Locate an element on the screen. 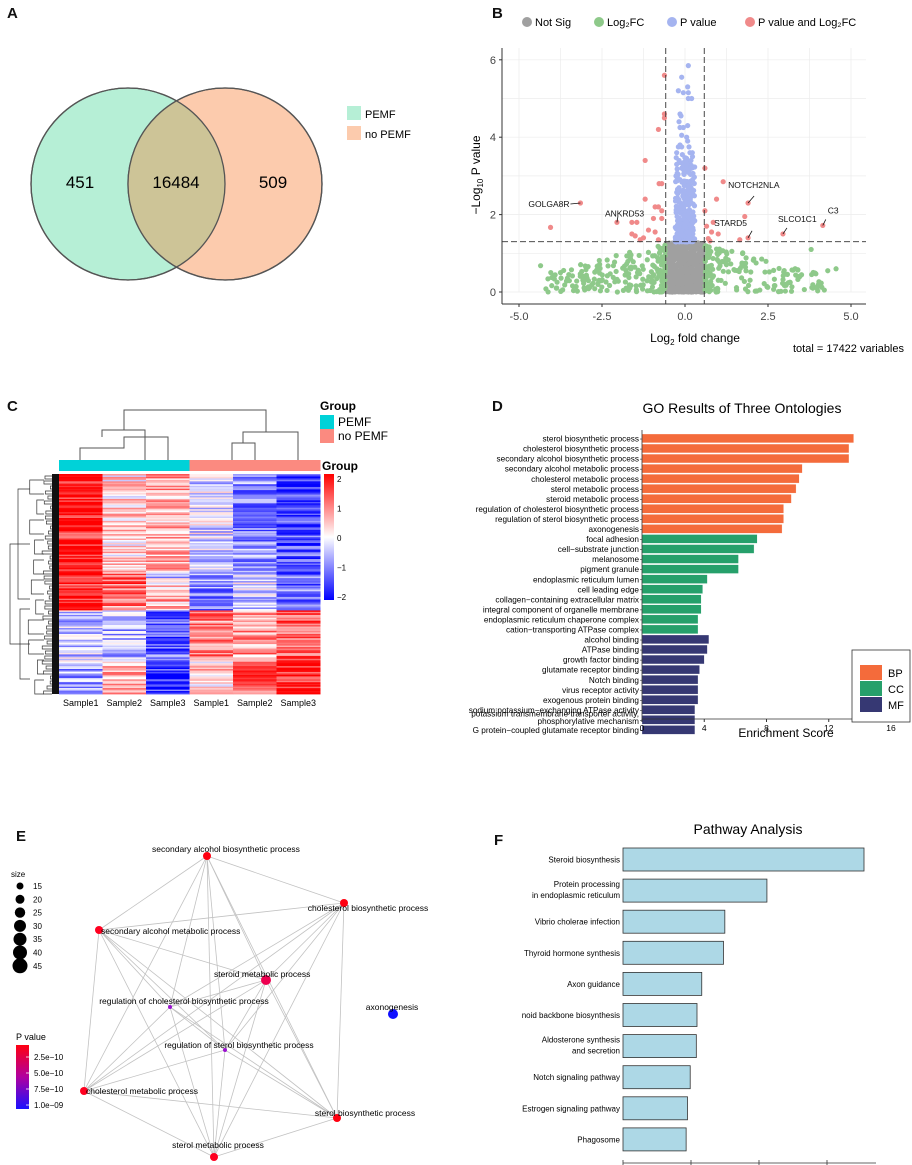 The width and height of the screenshot is (912, 1165). go-label-cholesterol-biosynthetic-process: cholesterol biosynthetic process is located at coordinates (581, 449).